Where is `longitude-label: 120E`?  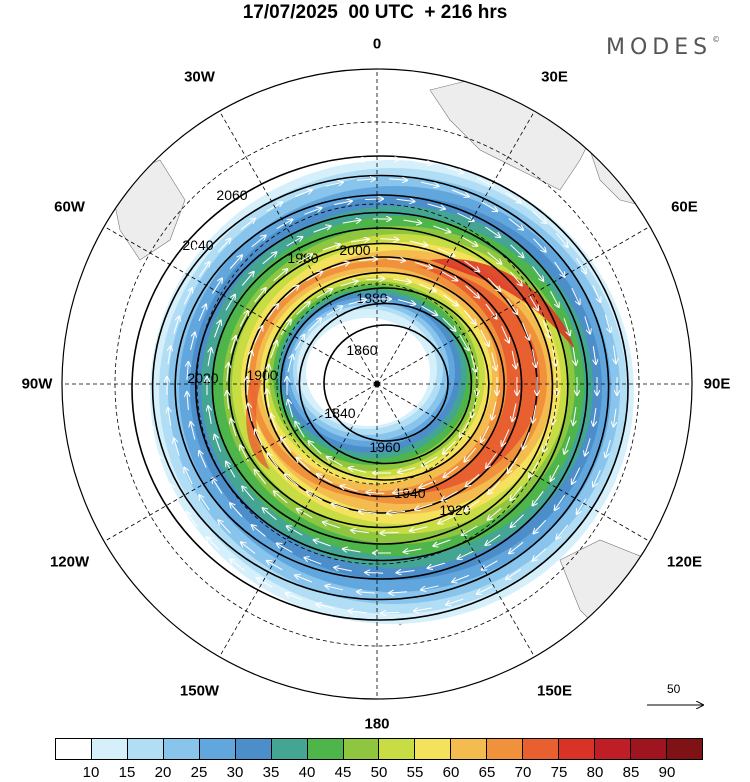 longitude-label: 120E is located at coordinates (684, 561).